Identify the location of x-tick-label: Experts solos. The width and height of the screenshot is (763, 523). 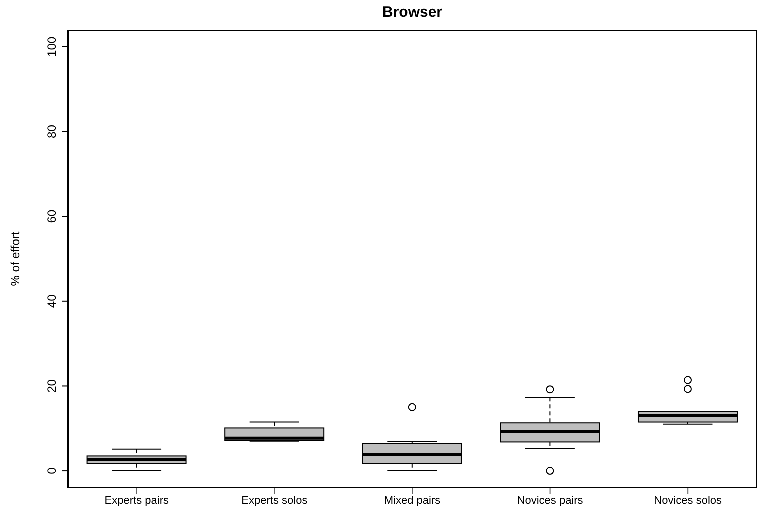
(275, 500).